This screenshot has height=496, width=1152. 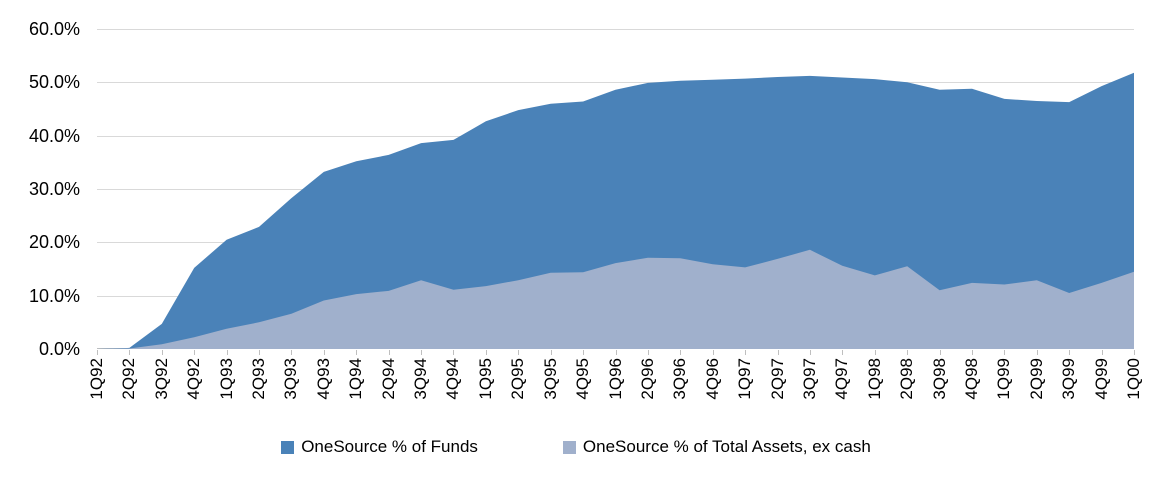 What do you see at coordinates (1036, 379) in the screenshot?
I see `x-axis-tick-label: 2Q99` at bounding box center [1036, 379].